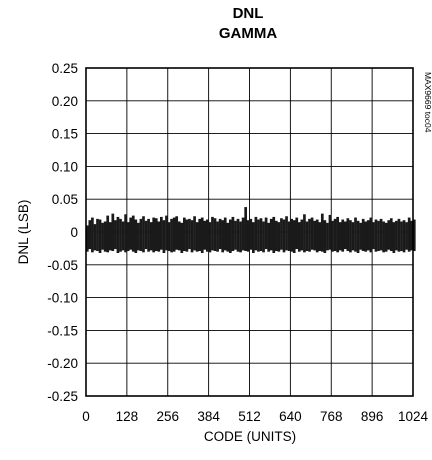 The height and width of the screenshot is (460, 432). What do you see at coordinates (65, 68) in the screenshot?
I see `y-tick-label: 0.25` at bounding box center [65, 68].